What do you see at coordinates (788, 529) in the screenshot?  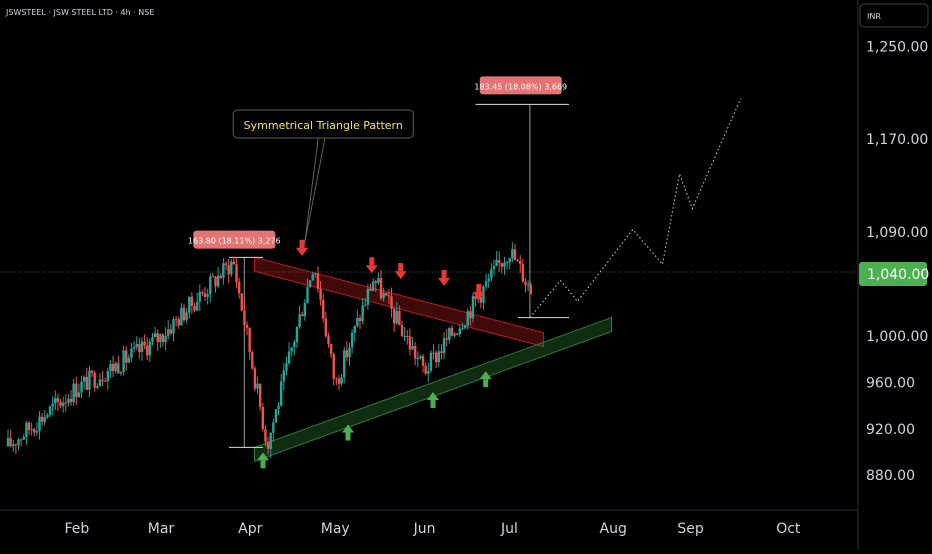 I see `x-tick-label: Oct` at bounding box center [788, 529].